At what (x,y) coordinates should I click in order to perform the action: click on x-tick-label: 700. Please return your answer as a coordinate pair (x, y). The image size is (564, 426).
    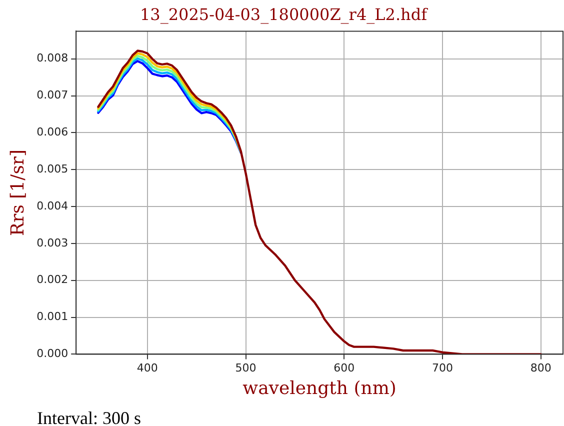
    Looking at the image, I should click on (442, 368).